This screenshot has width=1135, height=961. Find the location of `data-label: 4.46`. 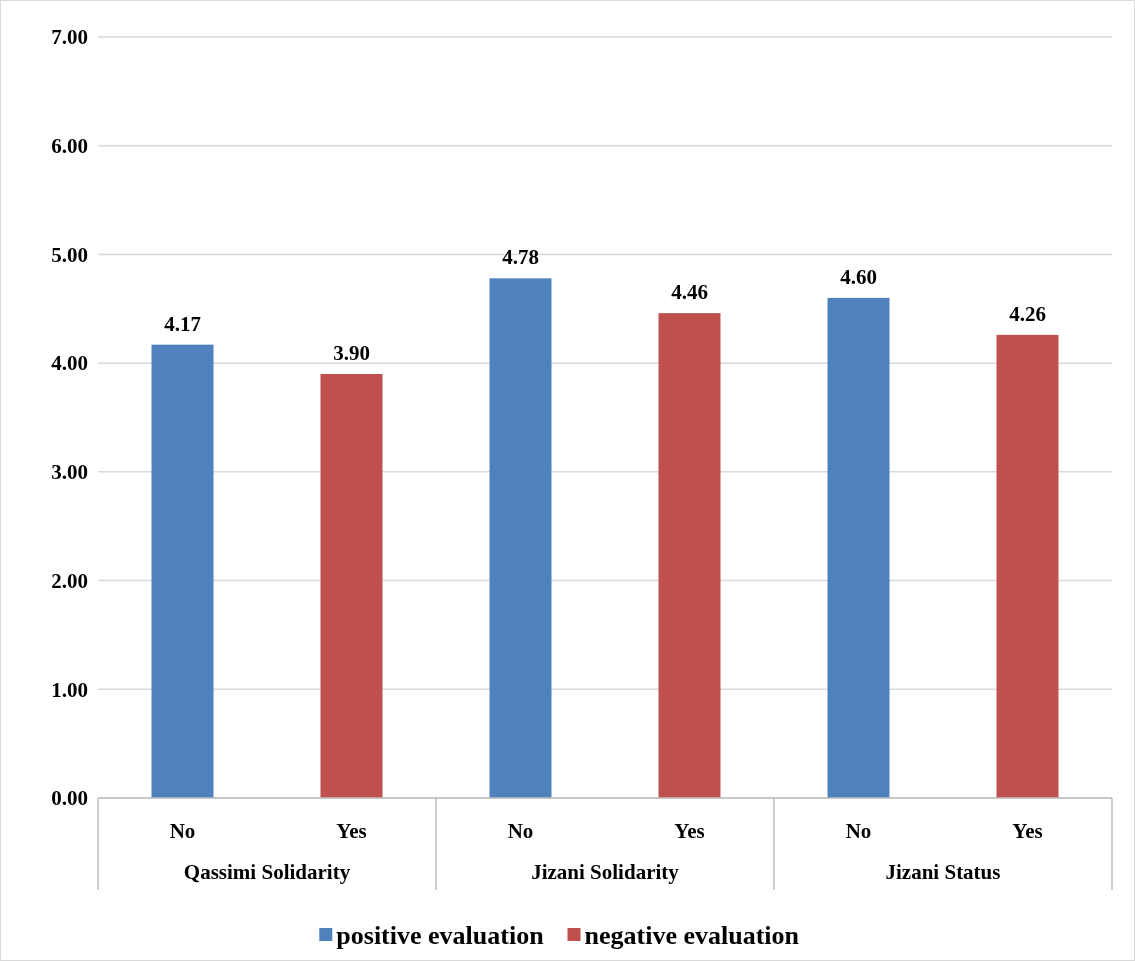

data-label: 4.46 is located at coordinates (689, 292).